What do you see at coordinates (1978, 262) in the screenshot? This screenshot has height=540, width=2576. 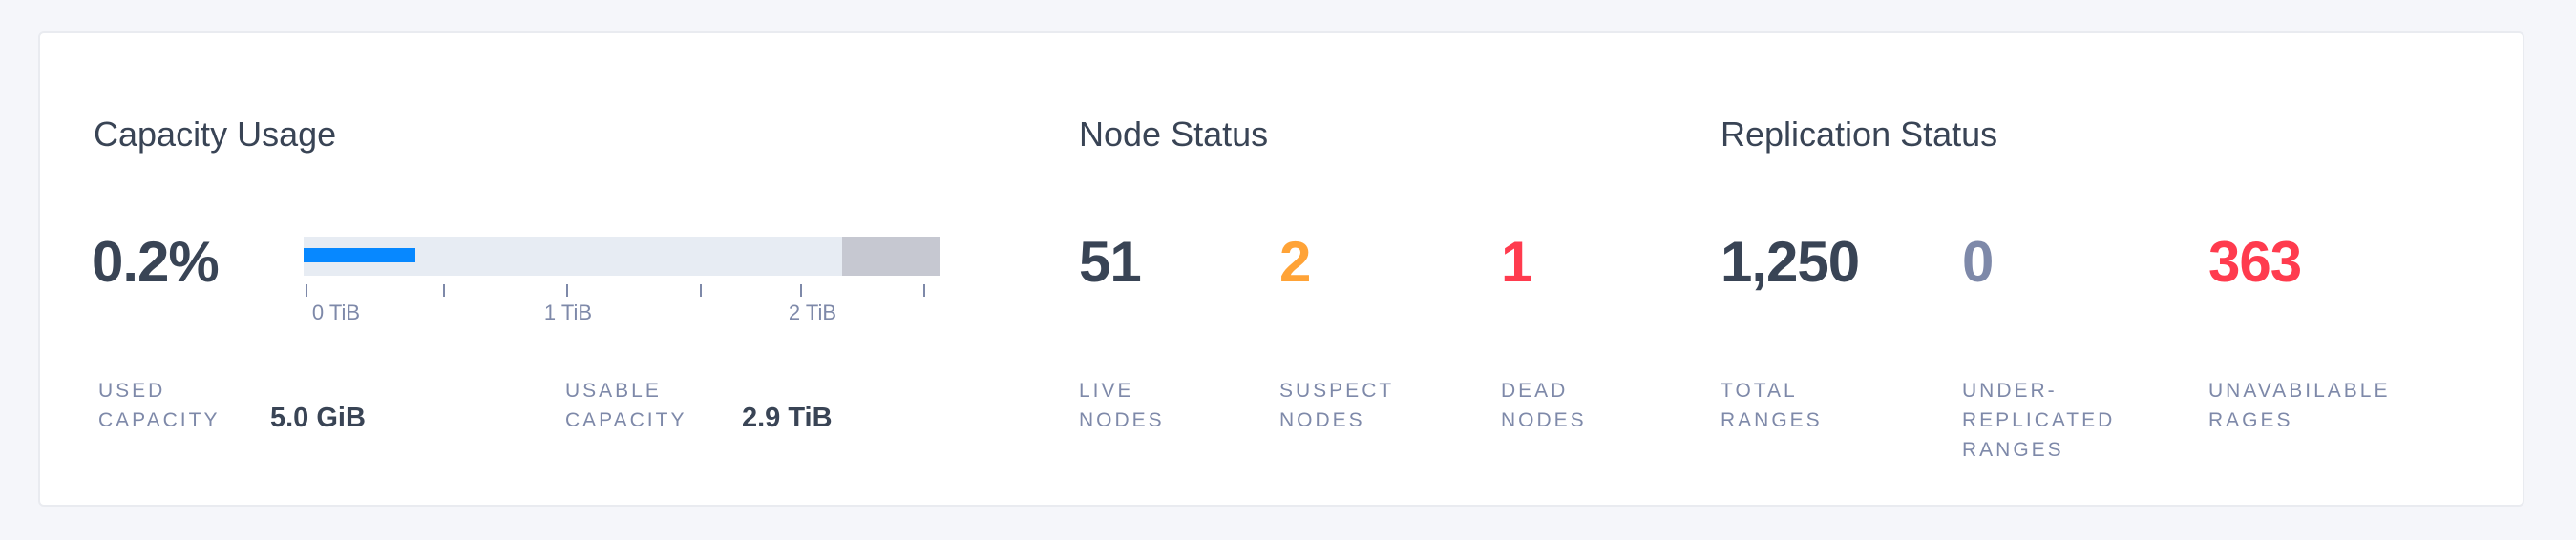 I see `under-replicated-ranges-count: 0` at bounding box center [1978, 262].